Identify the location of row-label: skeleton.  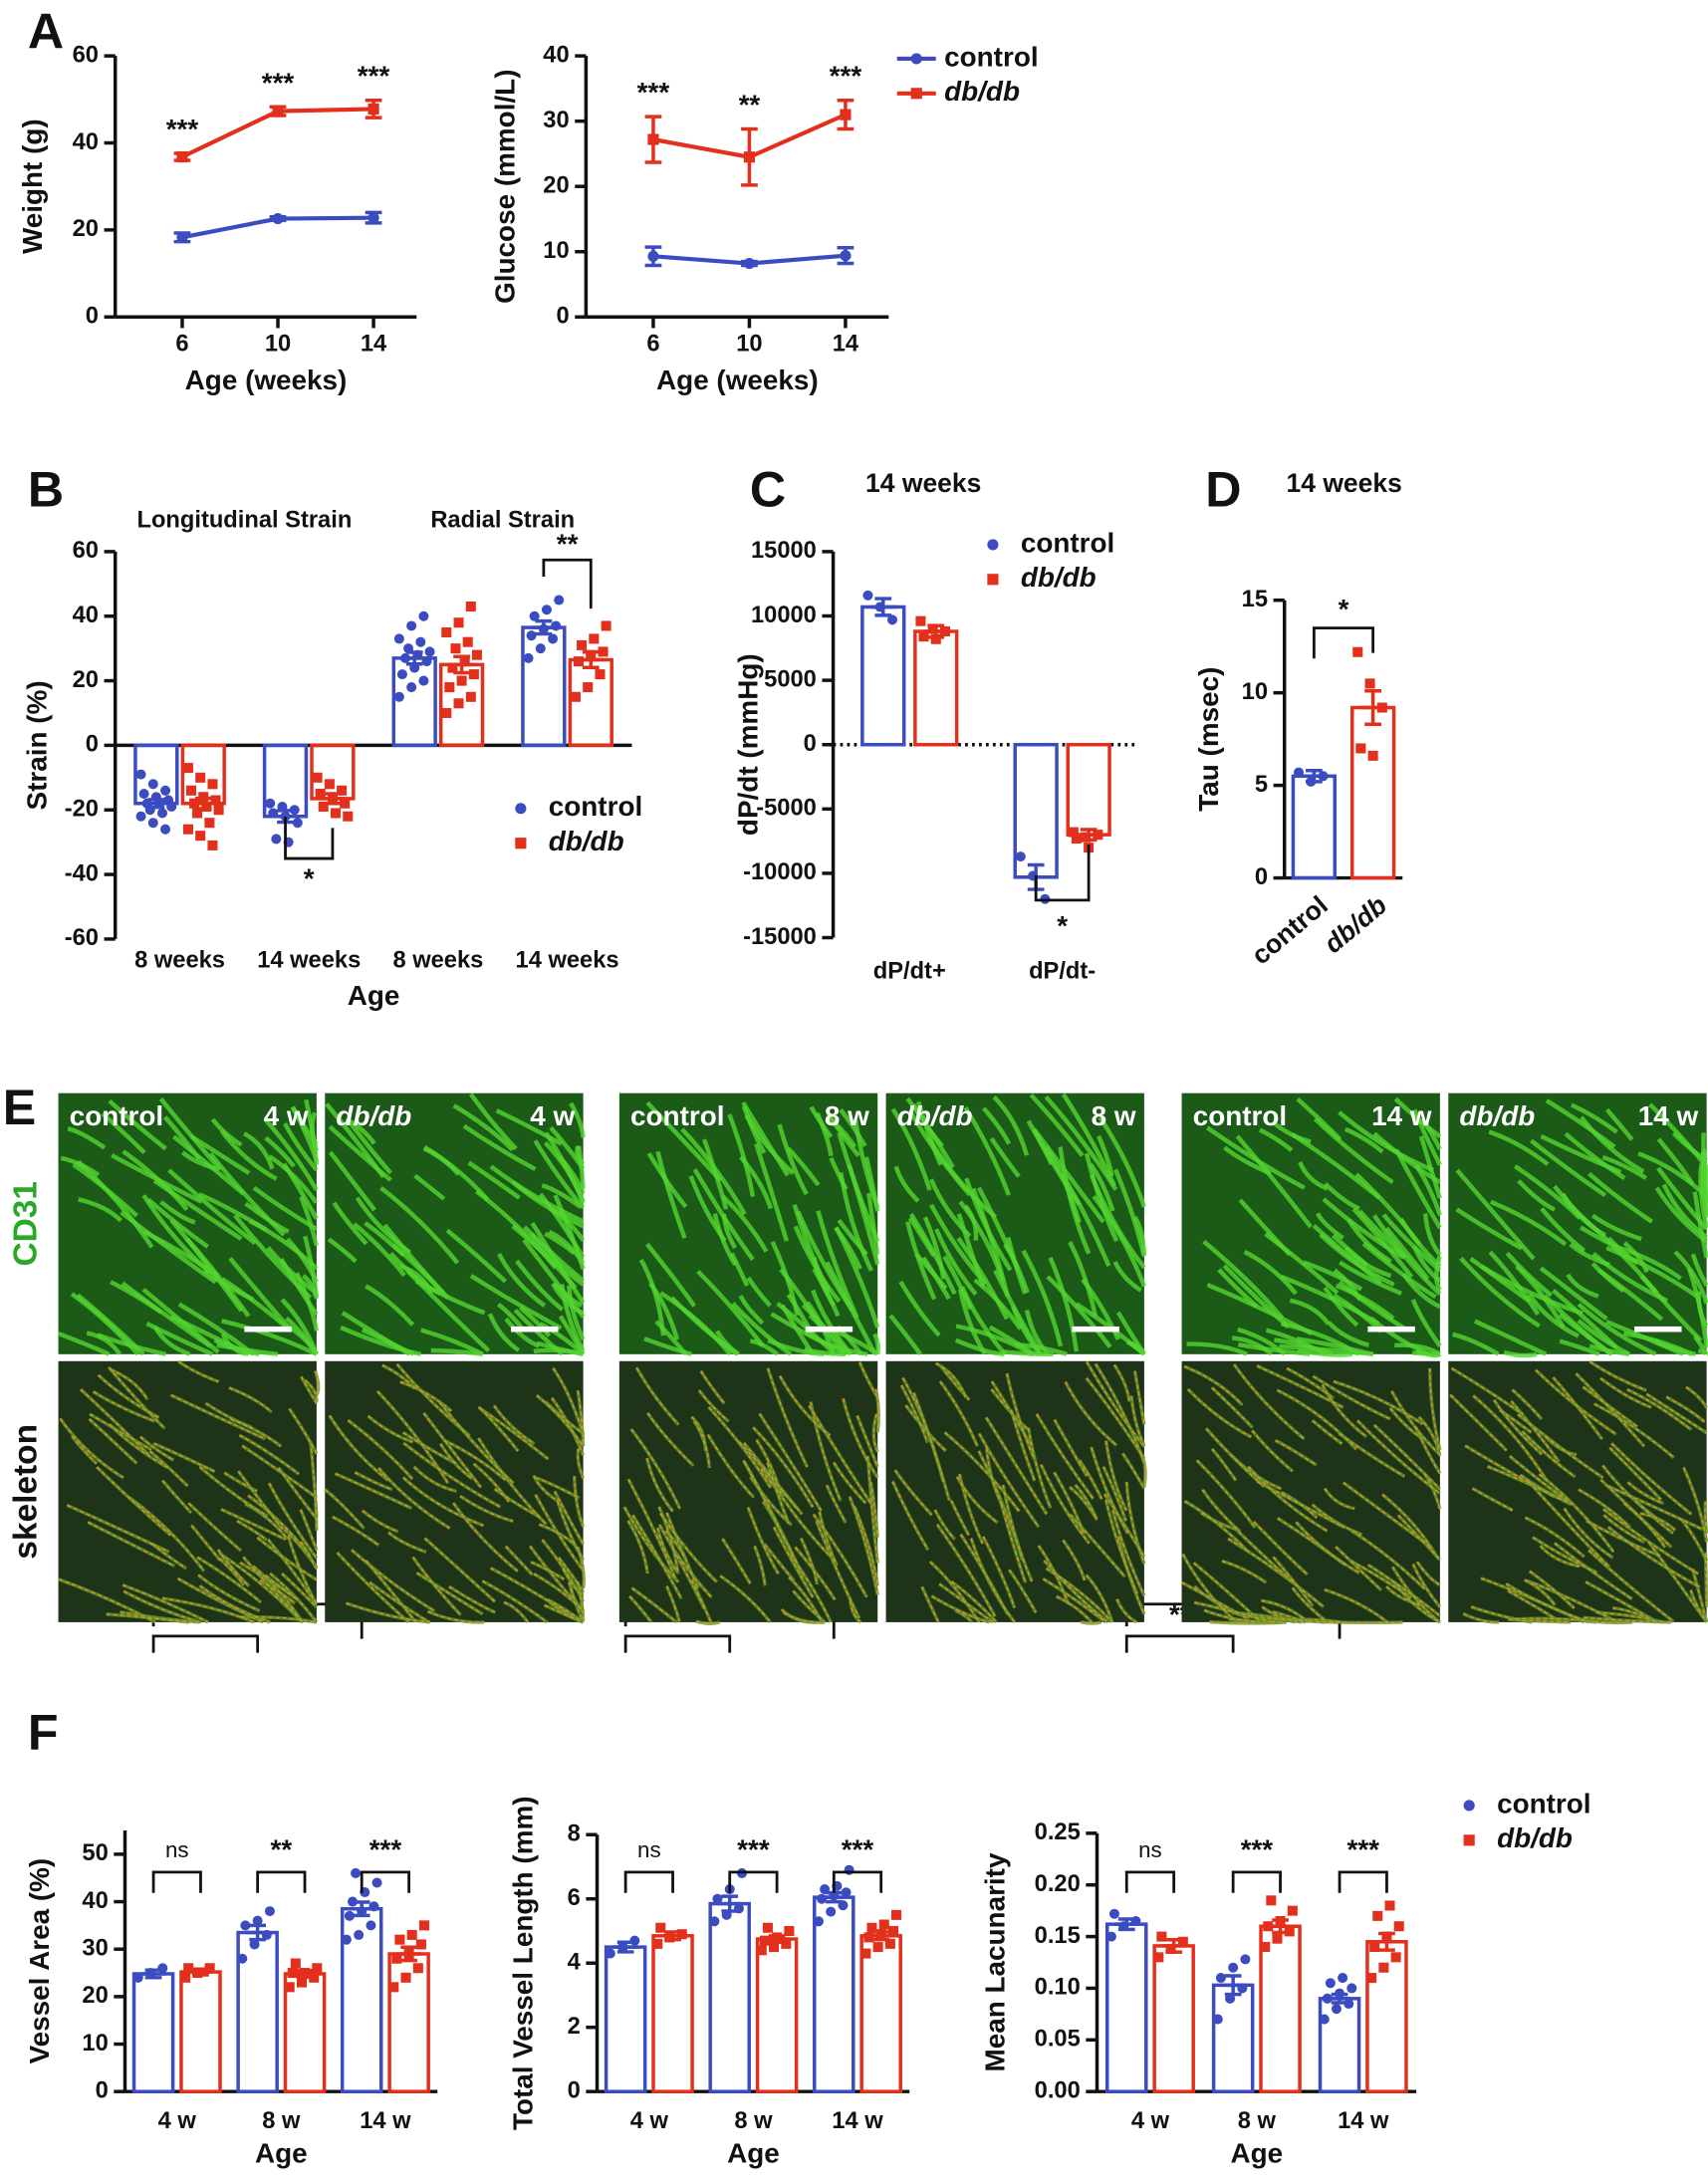
(26, 1492).